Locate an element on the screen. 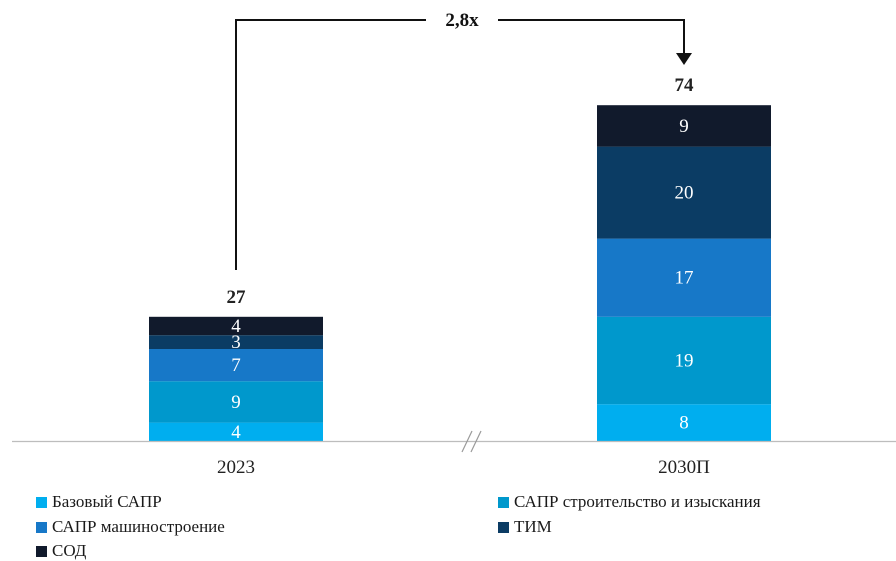 The height and width of the screenshot is (561, 896). legend-label: ТИМ is located at coordinates (533, 526).